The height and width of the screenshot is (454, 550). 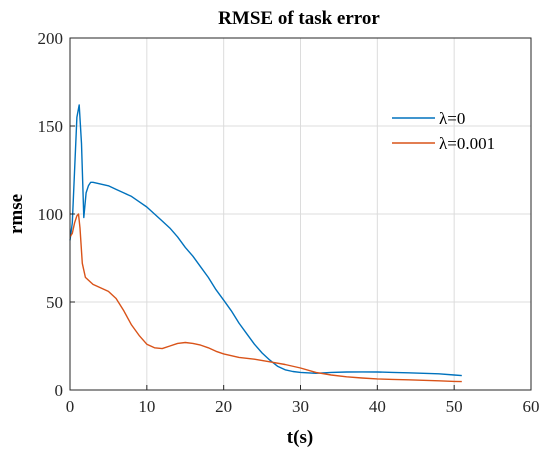 What do you see at coordinates (452, 118) in the screenshot?
I see `legend-label-0: λ=0` at bounding box center [452, 118].